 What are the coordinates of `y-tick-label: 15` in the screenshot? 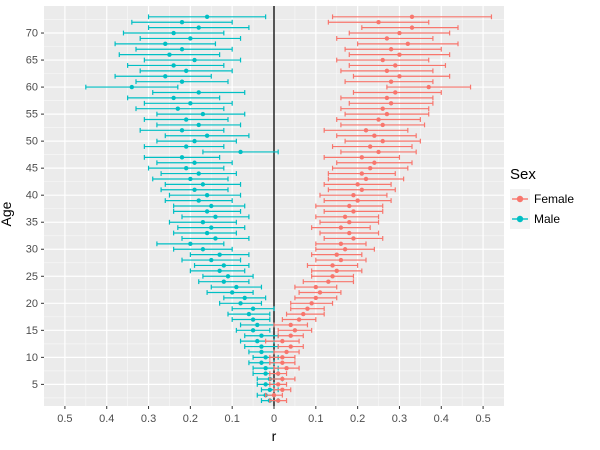 It's located at (32, 331).